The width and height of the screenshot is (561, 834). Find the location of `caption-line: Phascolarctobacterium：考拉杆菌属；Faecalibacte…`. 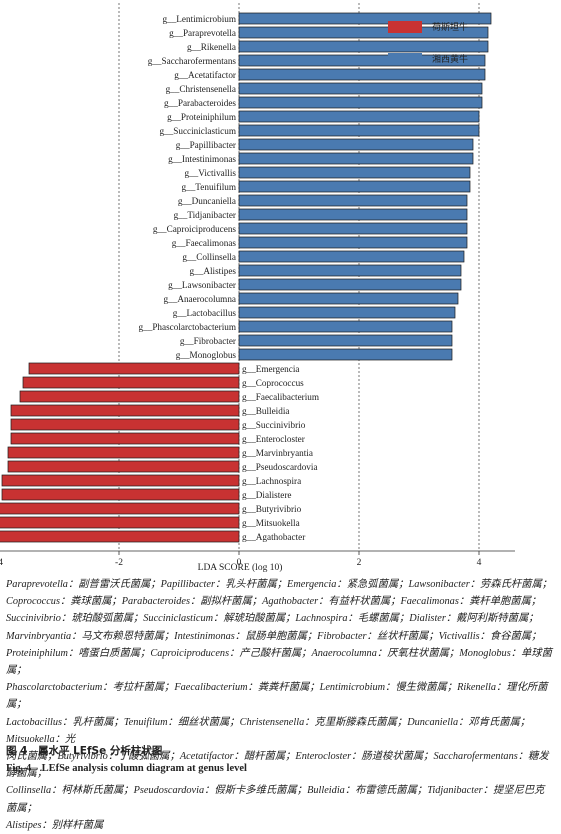

caption-line: Phascolarctobacterium：考拉杆菌属；Faecalibacte… is located at coordinates (277, 696).